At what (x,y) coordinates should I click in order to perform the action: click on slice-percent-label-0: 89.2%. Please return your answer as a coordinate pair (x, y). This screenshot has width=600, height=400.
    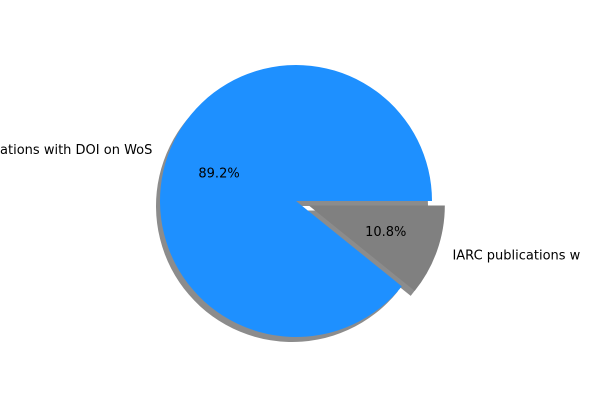
    Looking at the image, I should click on (218, 173).